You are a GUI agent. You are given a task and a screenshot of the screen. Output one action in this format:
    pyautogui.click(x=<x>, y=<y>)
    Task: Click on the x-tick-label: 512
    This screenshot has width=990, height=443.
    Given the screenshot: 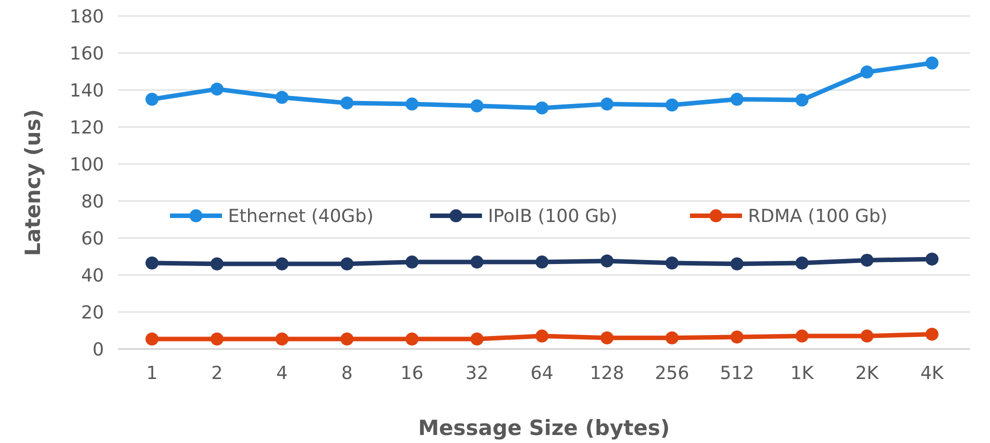 What is the action you would take?
    pyautogui.click(x=737, y=373)
    